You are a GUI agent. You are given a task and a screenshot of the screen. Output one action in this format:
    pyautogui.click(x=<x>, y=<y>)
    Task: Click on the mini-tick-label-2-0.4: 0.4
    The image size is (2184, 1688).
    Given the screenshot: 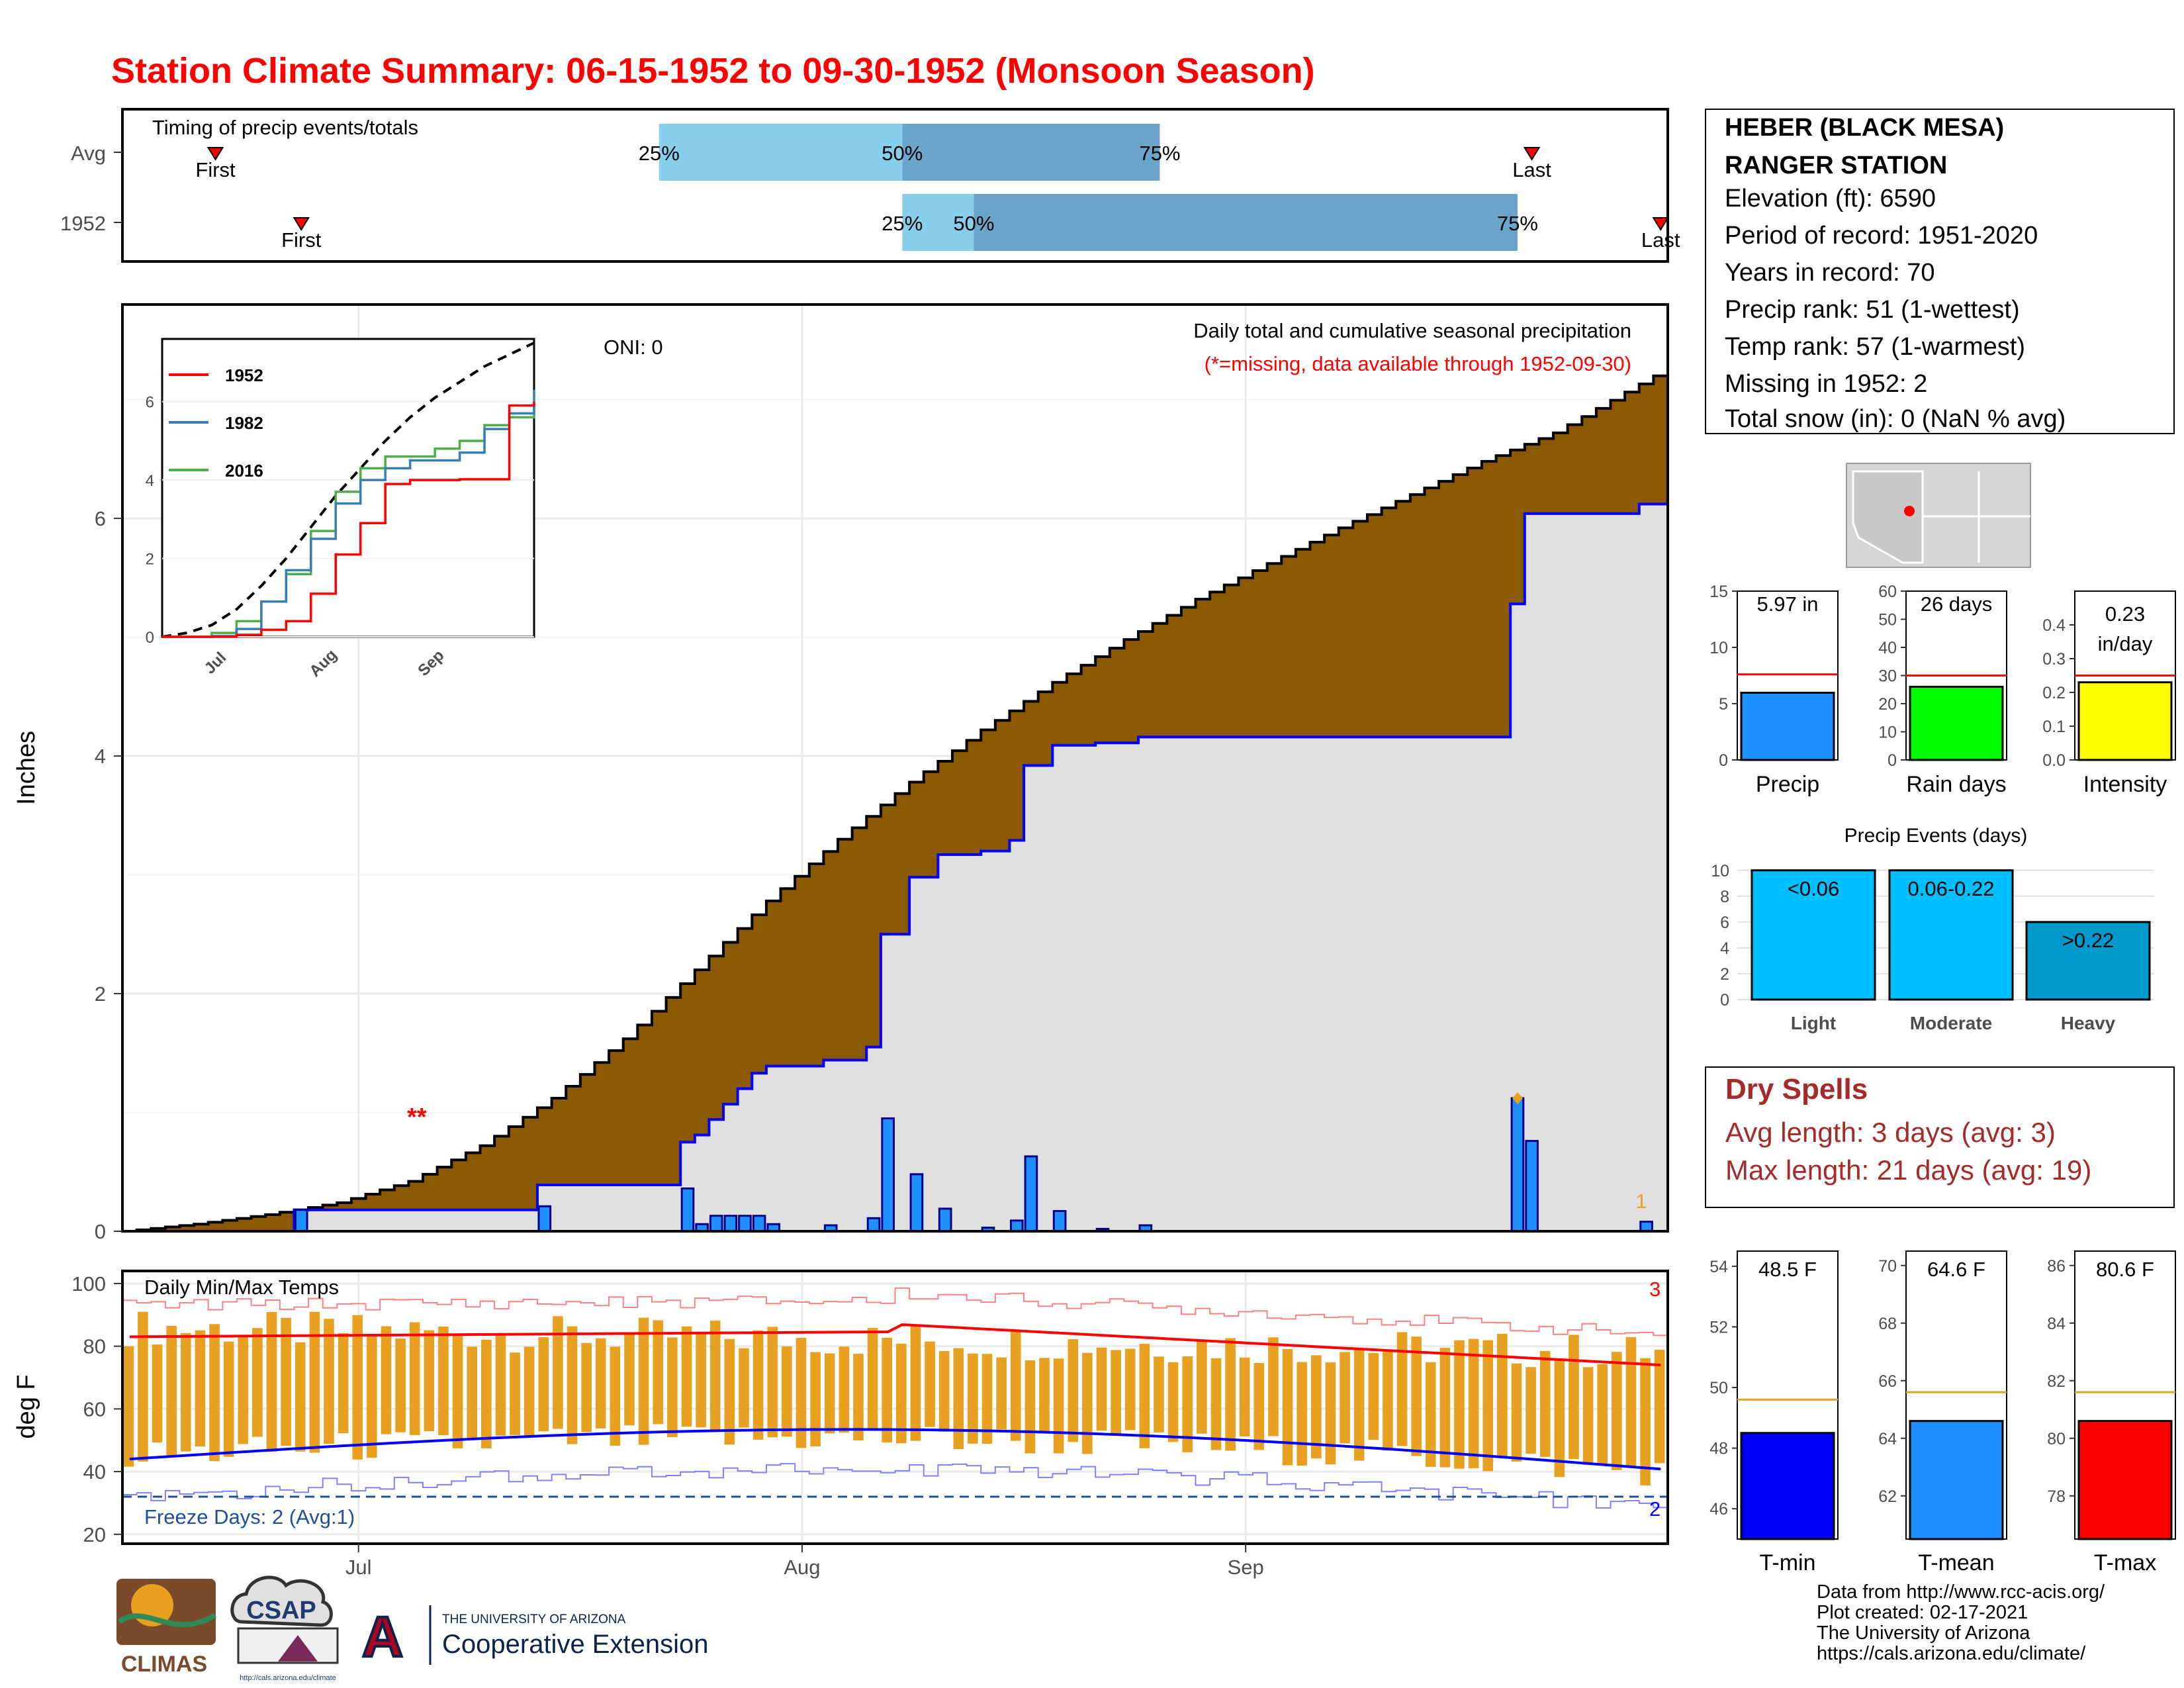 What is the action you would take?
    pyautogui.click(x=2054, y=625)
    